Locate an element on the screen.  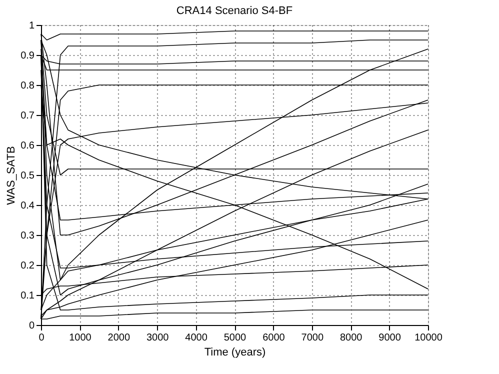
y-tick-label: 1 is located at coordinates (31, 26).